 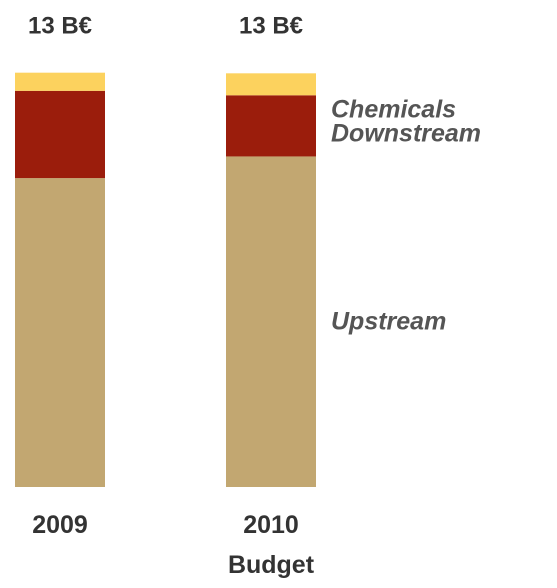 I want to click on x-tick-label: 2010 Budget, so click(x=271, y=545).